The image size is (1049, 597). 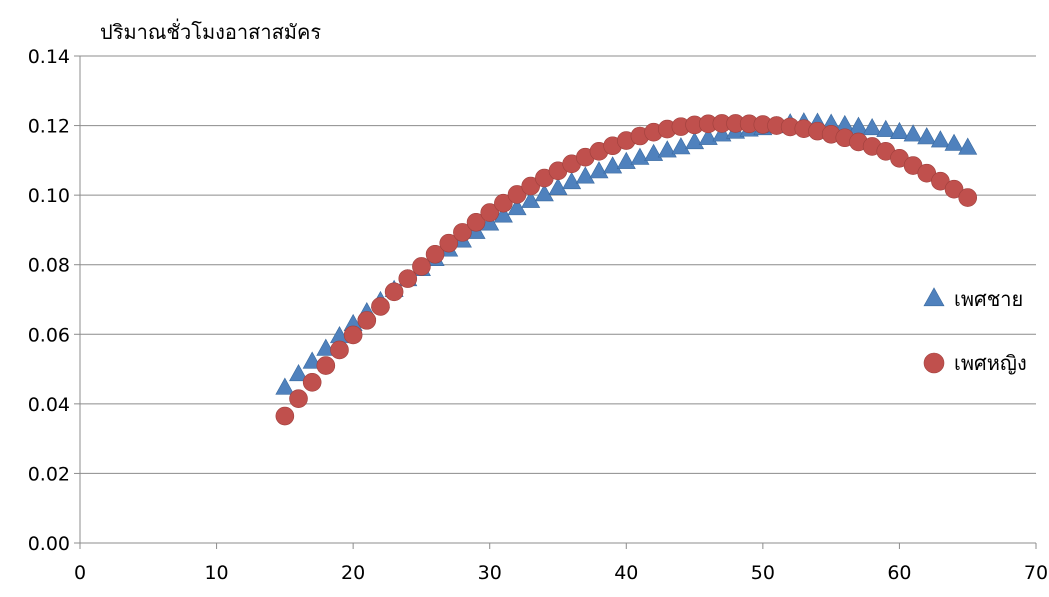 I want to click on x-tick-label: 10, so click(x=216, y=573).